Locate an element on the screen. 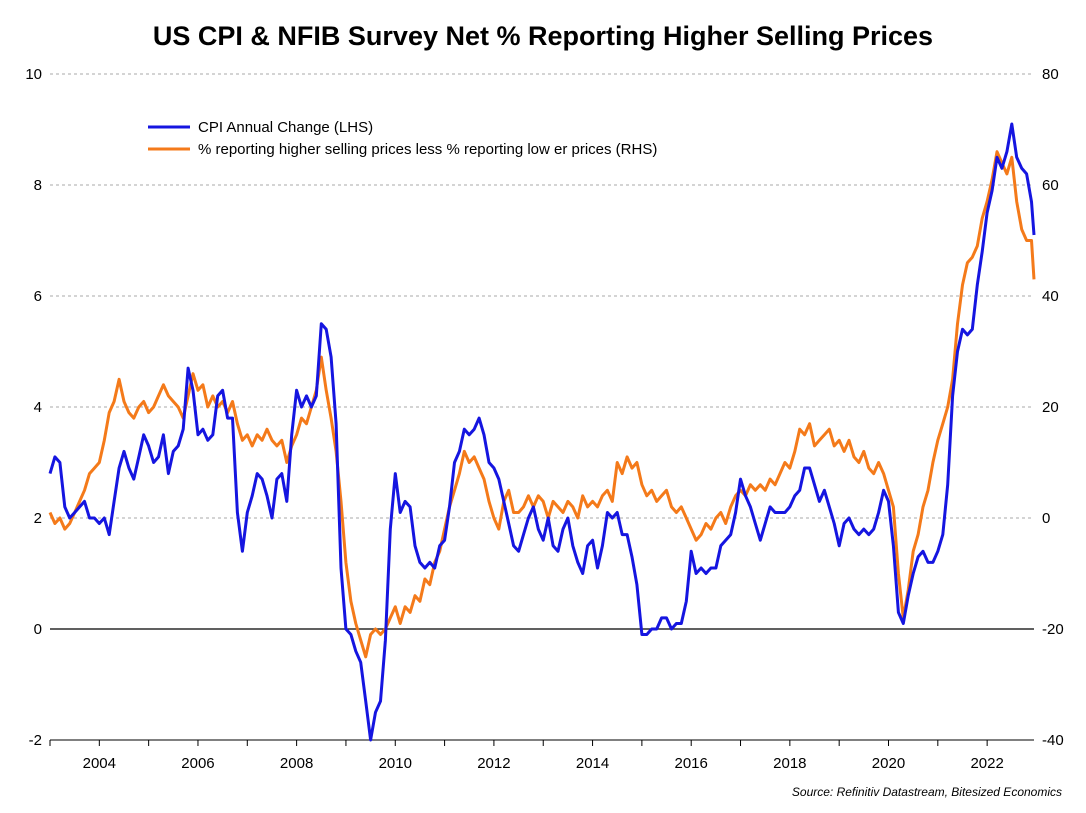 Image resolution: width=1086 pixels, height=813 pixels. x-tick-label: 2004 is located at coordinates (99, 763).